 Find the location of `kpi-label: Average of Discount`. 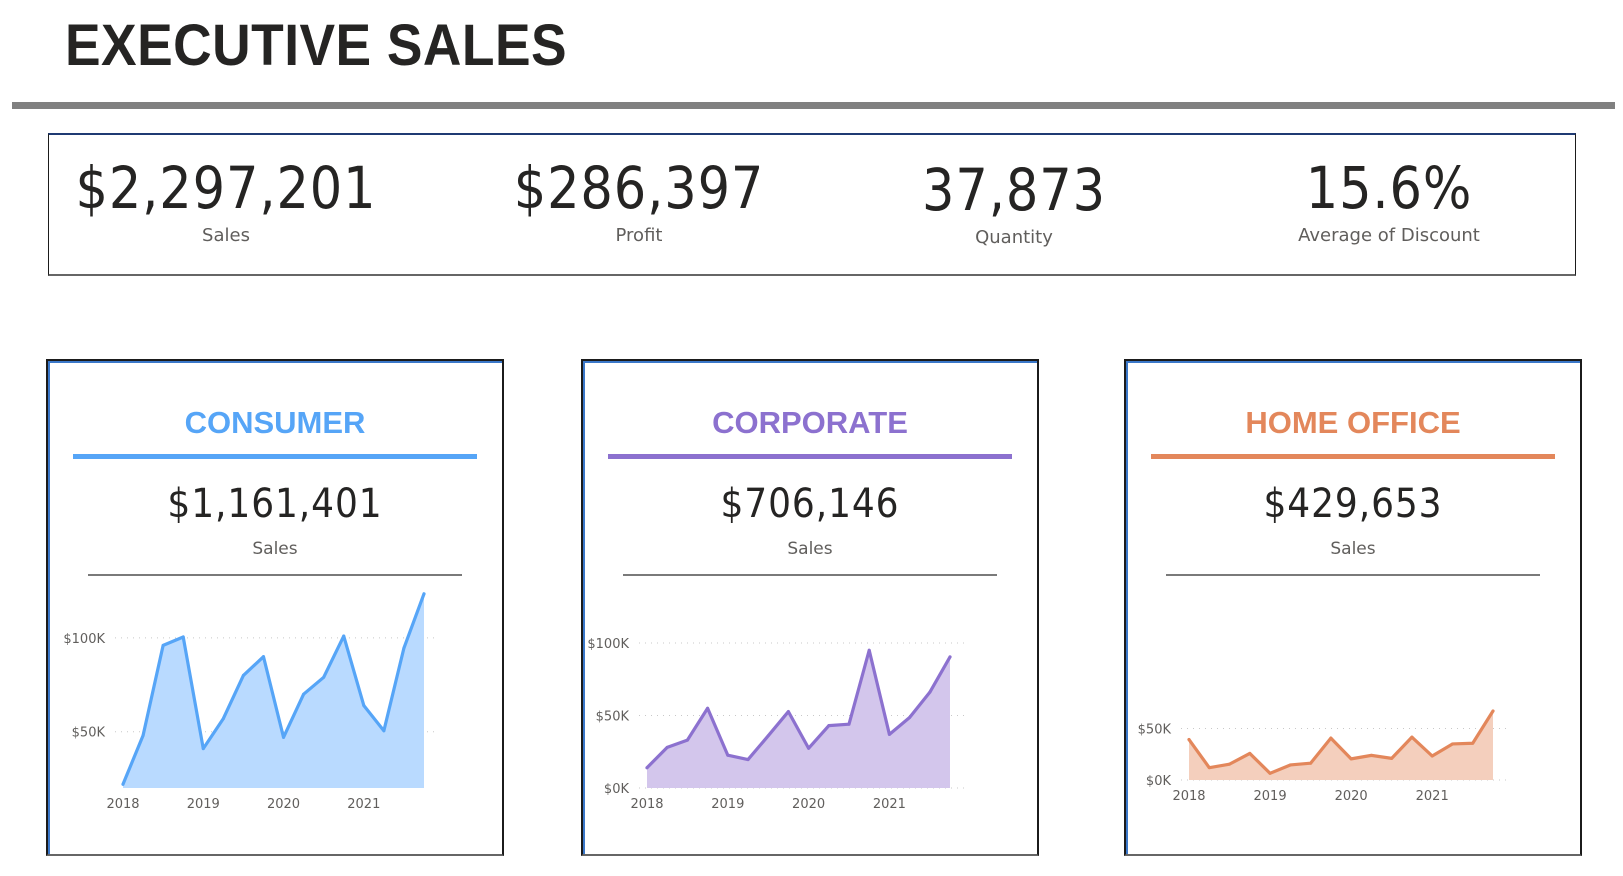

kpi-label: Average of Discount is located at coordinates (1389, 235).